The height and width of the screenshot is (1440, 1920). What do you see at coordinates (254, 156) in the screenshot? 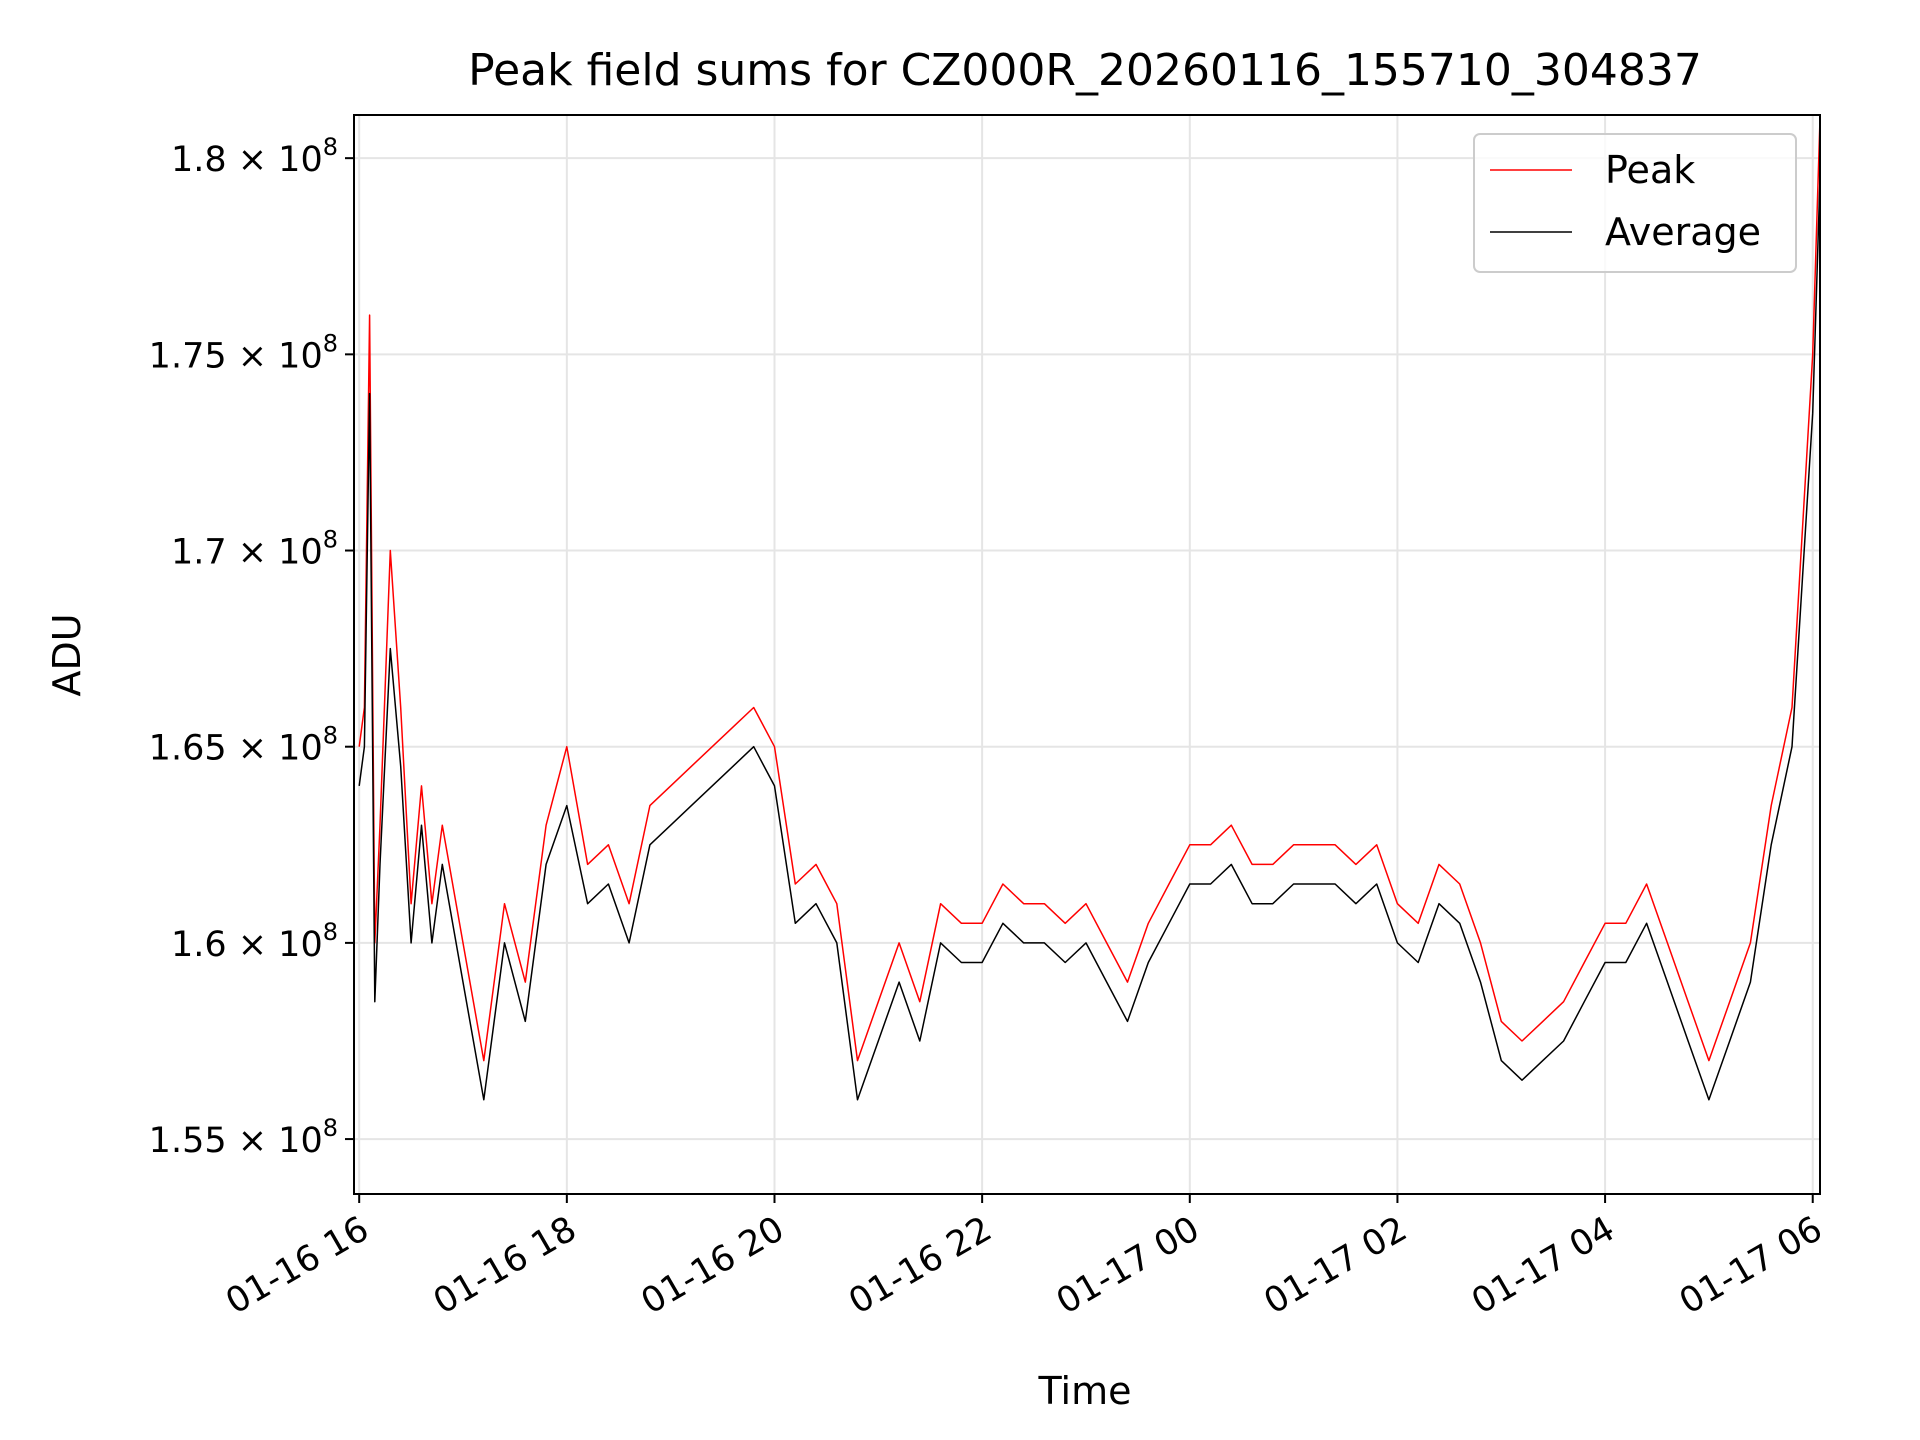
I see `y-tick-label-5: 1.8 × 108` at bounding box center [254, 156].